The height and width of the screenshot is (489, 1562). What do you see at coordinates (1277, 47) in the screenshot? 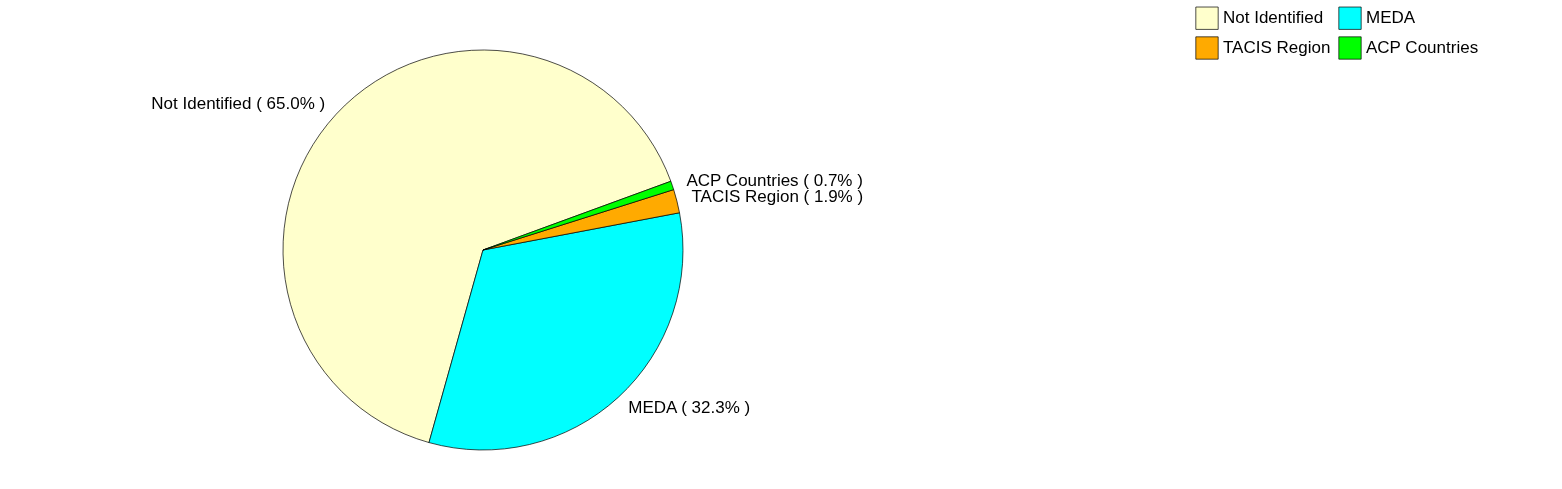
I see `legend-label: TACIS Region` at bounding box center [1277, 47].